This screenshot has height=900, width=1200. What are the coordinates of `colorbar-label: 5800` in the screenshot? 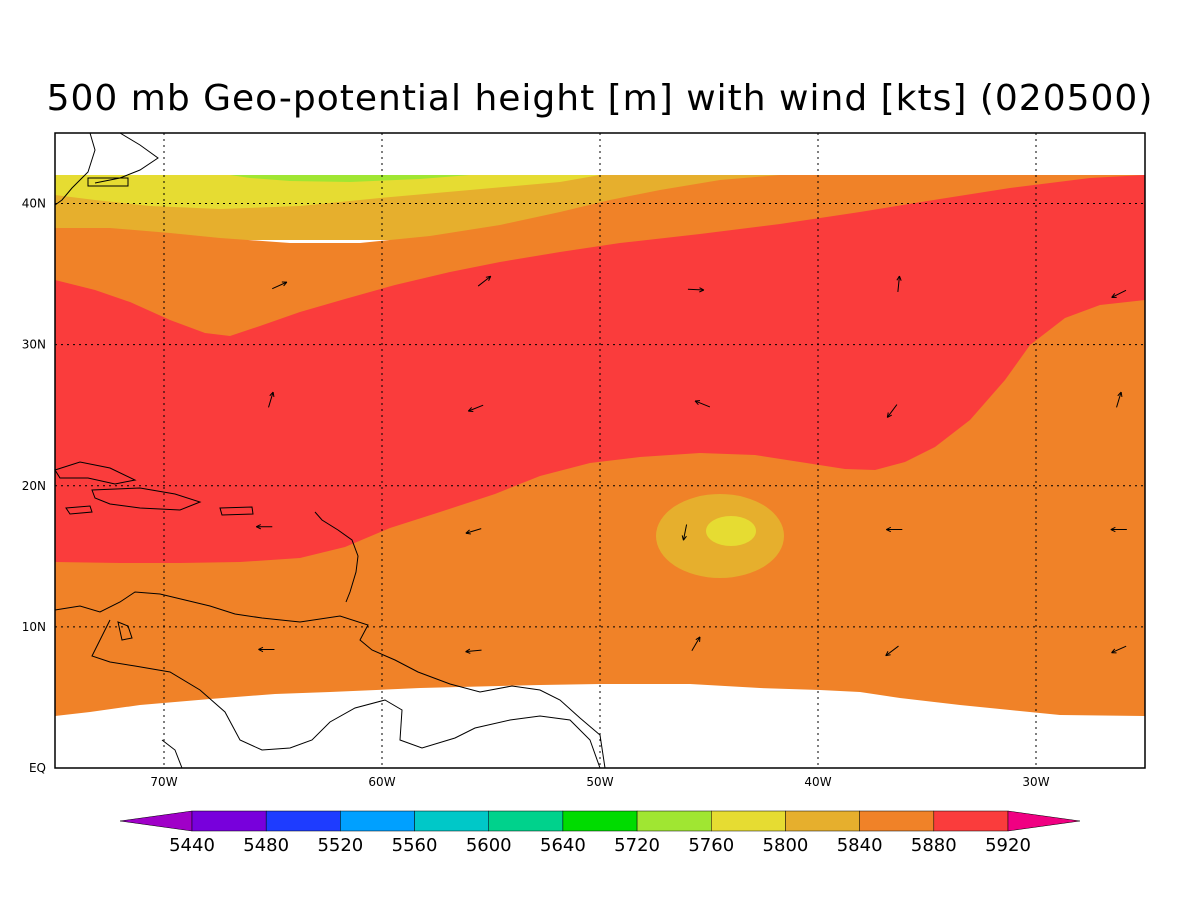 It's located at (786, 845).